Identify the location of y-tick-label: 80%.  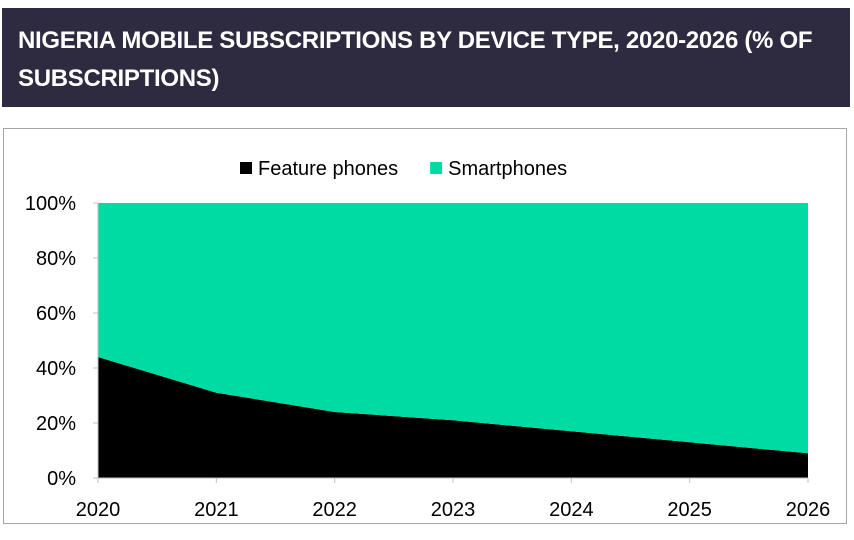
(56, 259).